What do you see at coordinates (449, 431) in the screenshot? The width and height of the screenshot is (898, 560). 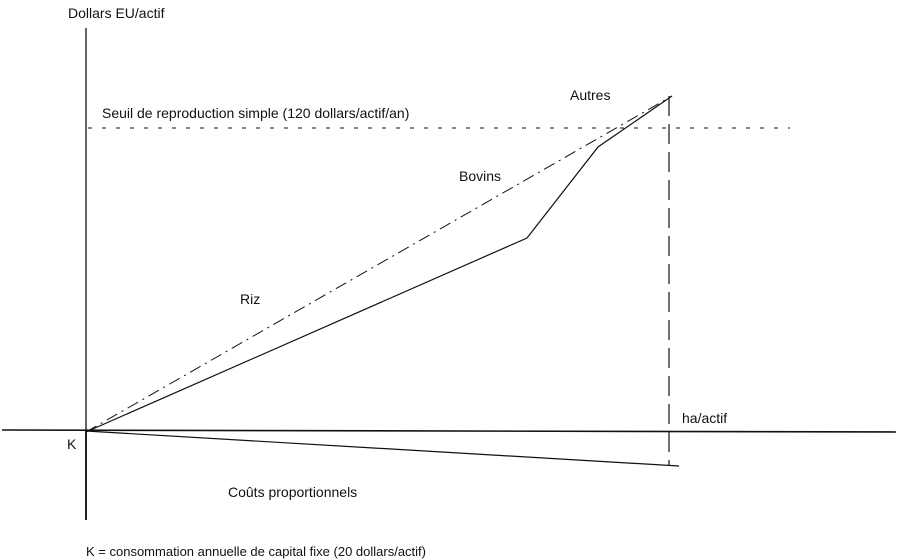 I see `x-axis` at bounding box center [449, 431].